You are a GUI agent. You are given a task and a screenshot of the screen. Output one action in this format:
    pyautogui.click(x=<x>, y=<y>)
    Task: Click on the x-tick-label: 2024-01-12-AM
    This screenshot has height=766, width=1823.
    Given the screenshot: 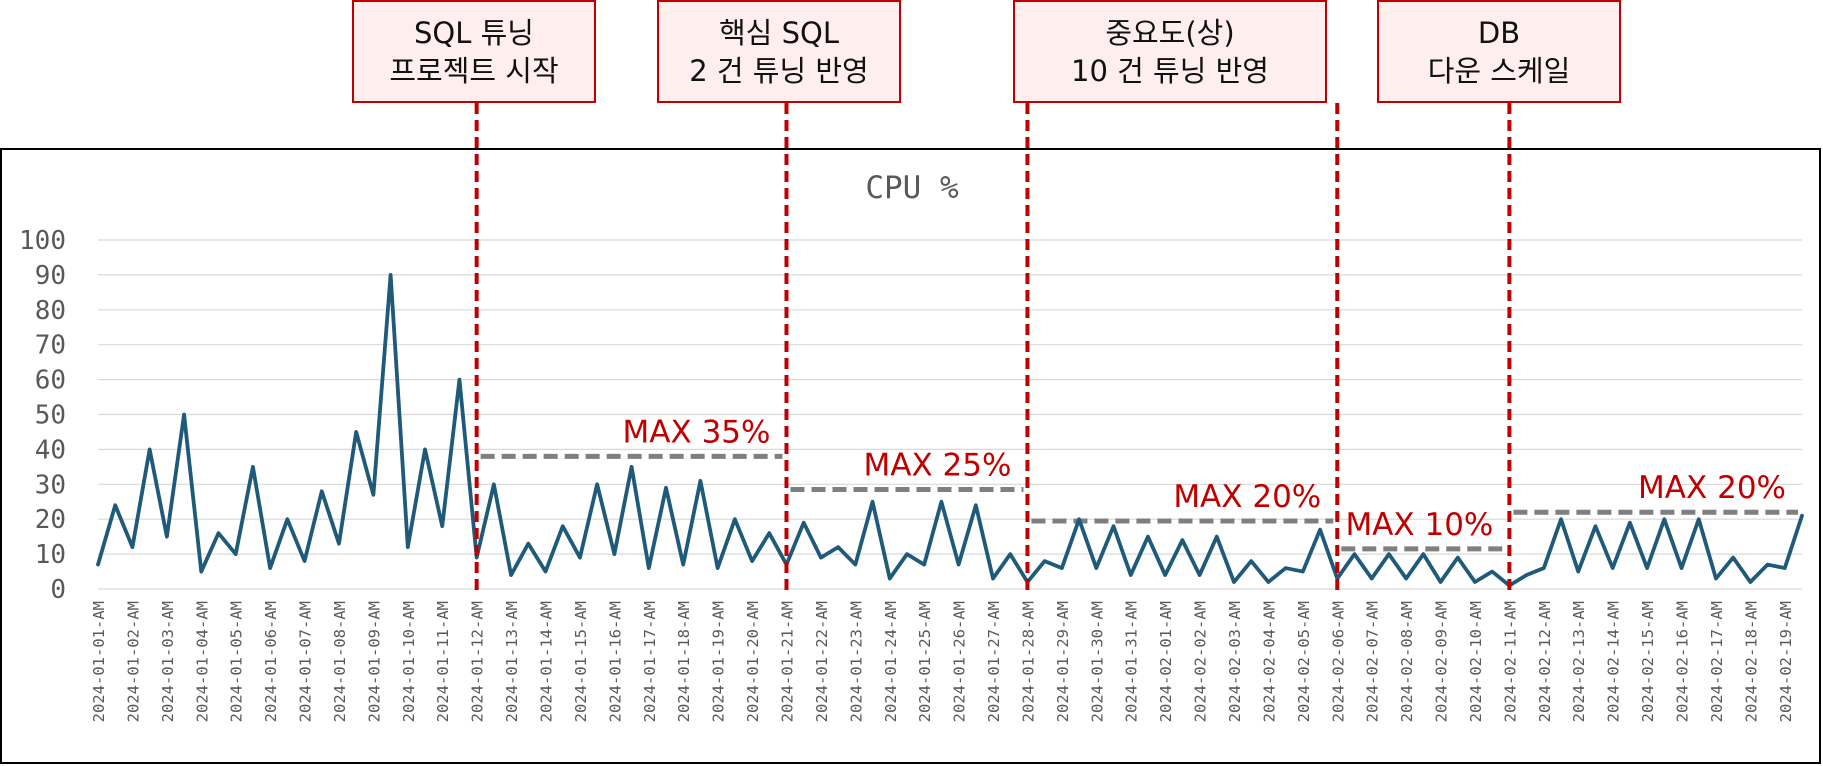 What is the action you would take?
    pyautogui.click(x=478, y=661)
    